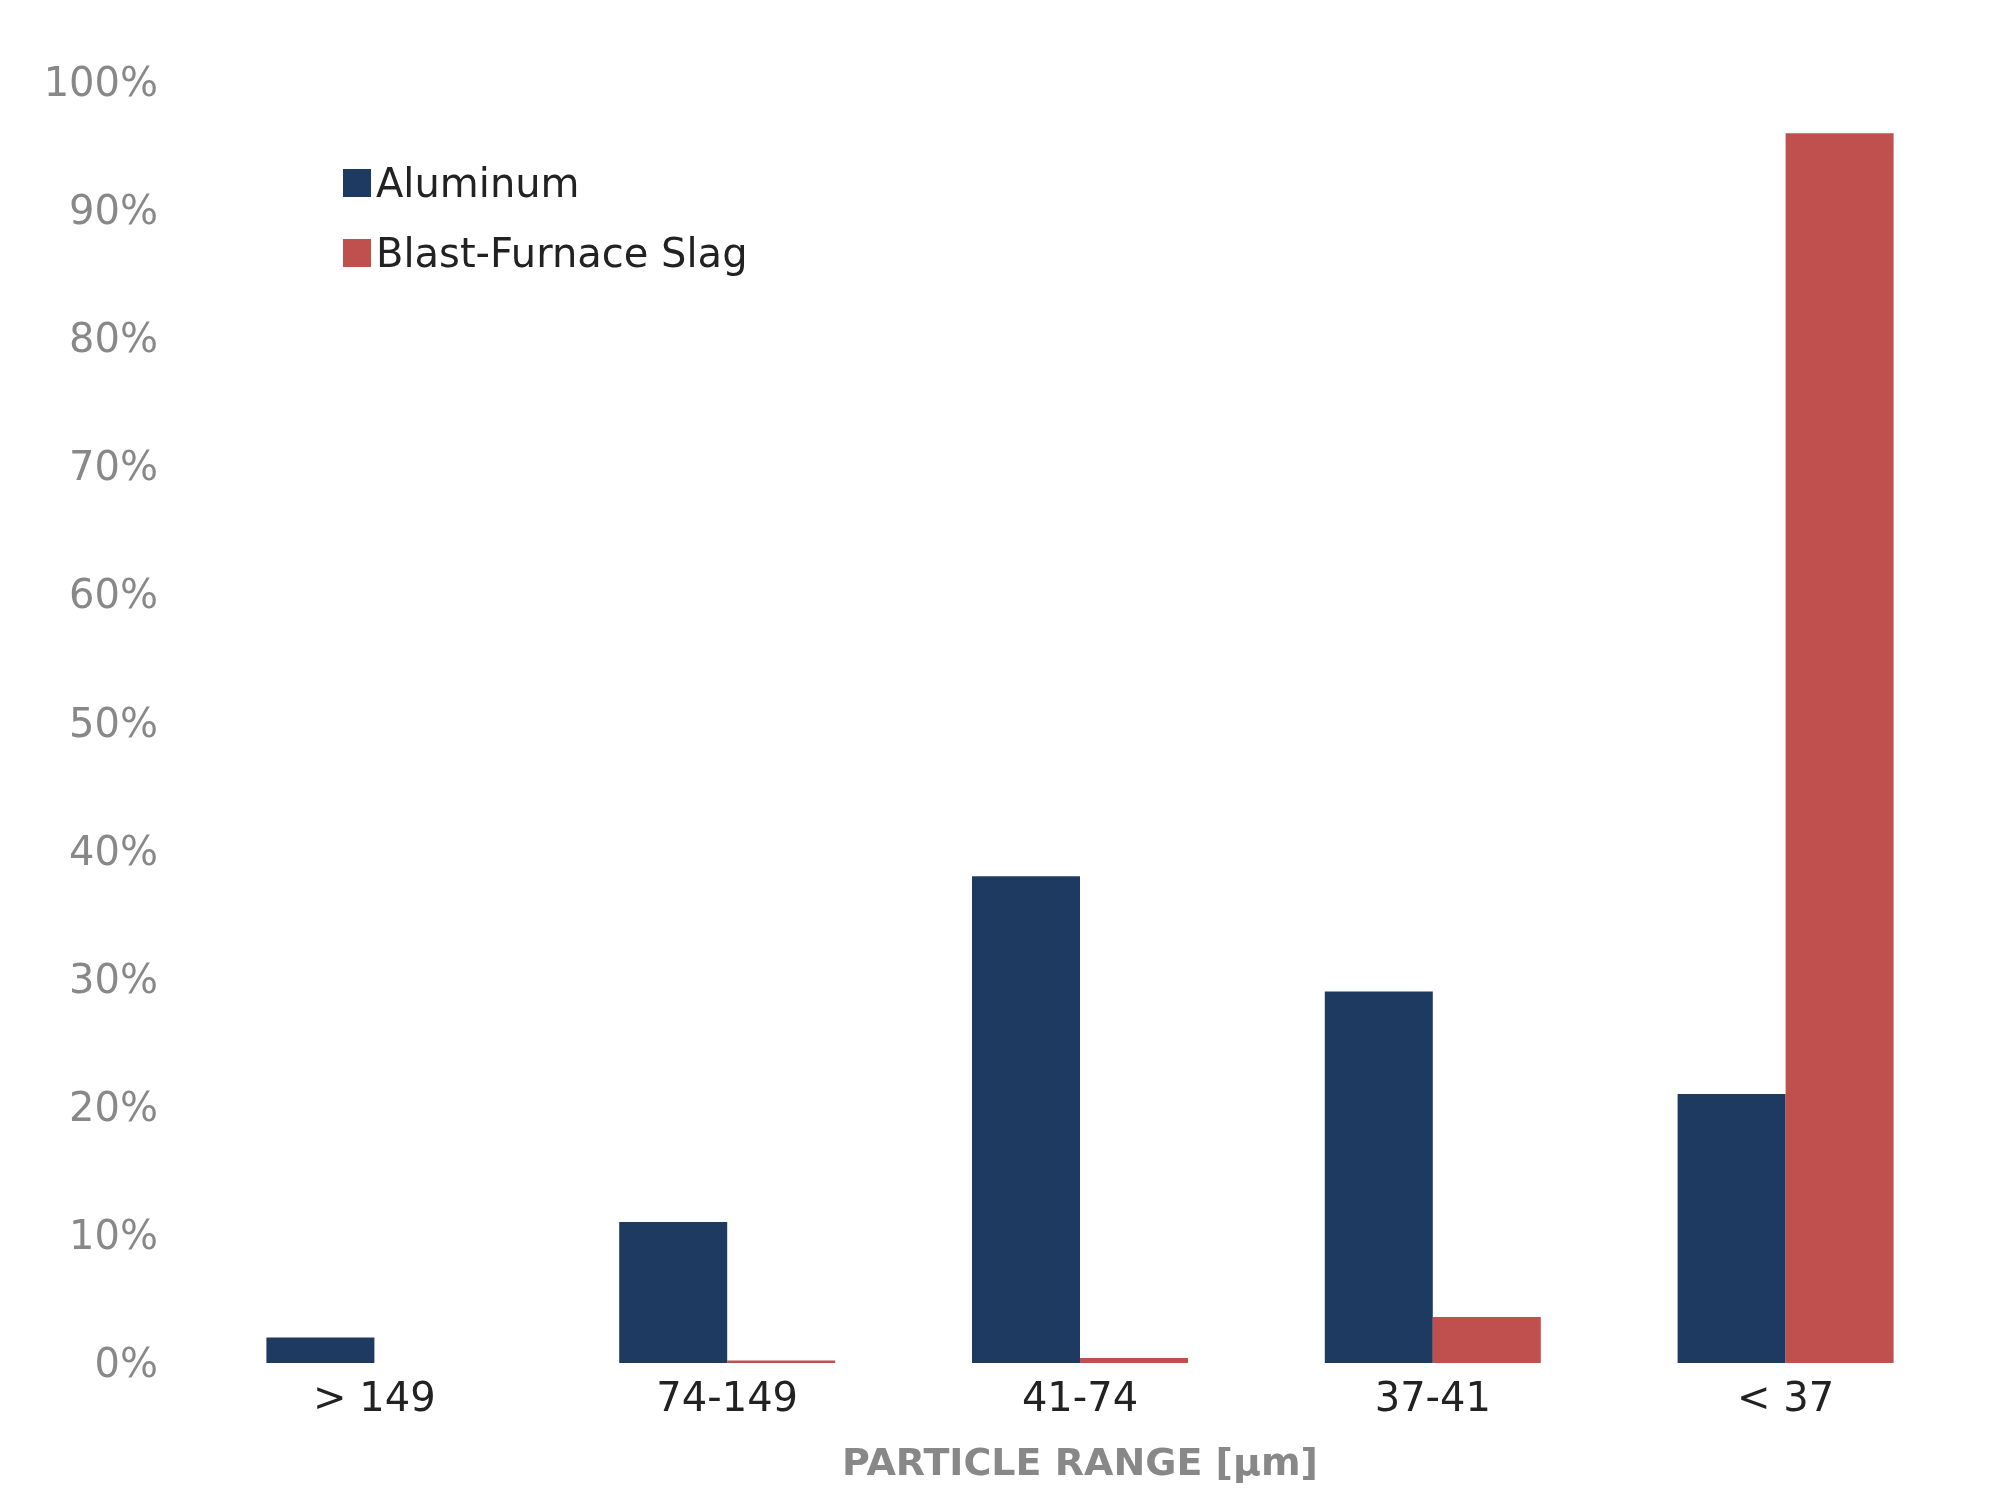  What do you see at coordinates (1786, 1397) in the screenshot?
I see `x-tick-label: < 37` at bounding box center [1786, 1397].